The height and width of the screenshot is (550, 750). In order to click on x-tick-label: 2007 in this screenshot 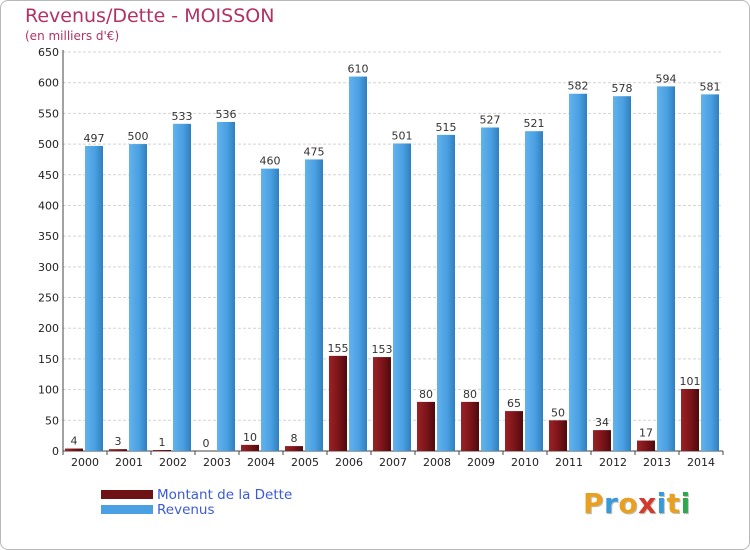, I will do `click(393, 462)`.